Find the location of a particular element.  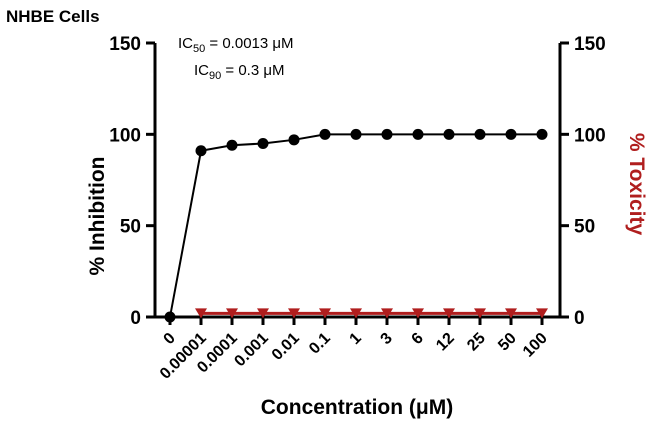

x-tick-label: 0.01 is located at coordinates (286, 347).